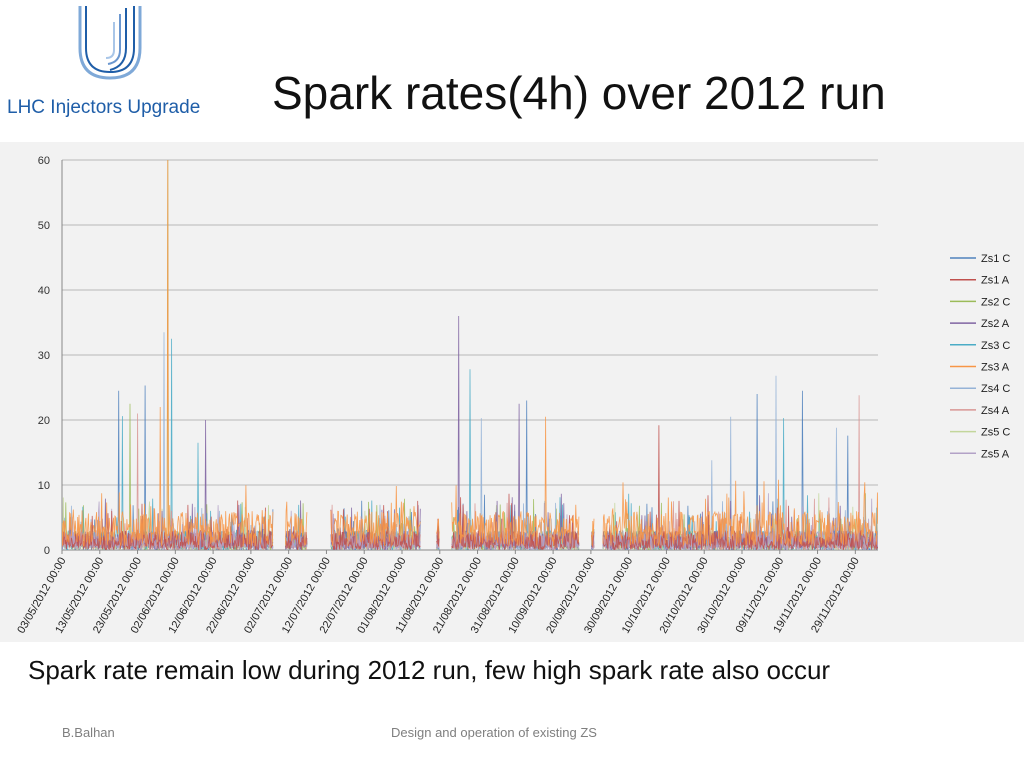 The height and width of the screenshot is (768, 1024). I want to click on lhc-u-logo-icon, so click(110, 43).